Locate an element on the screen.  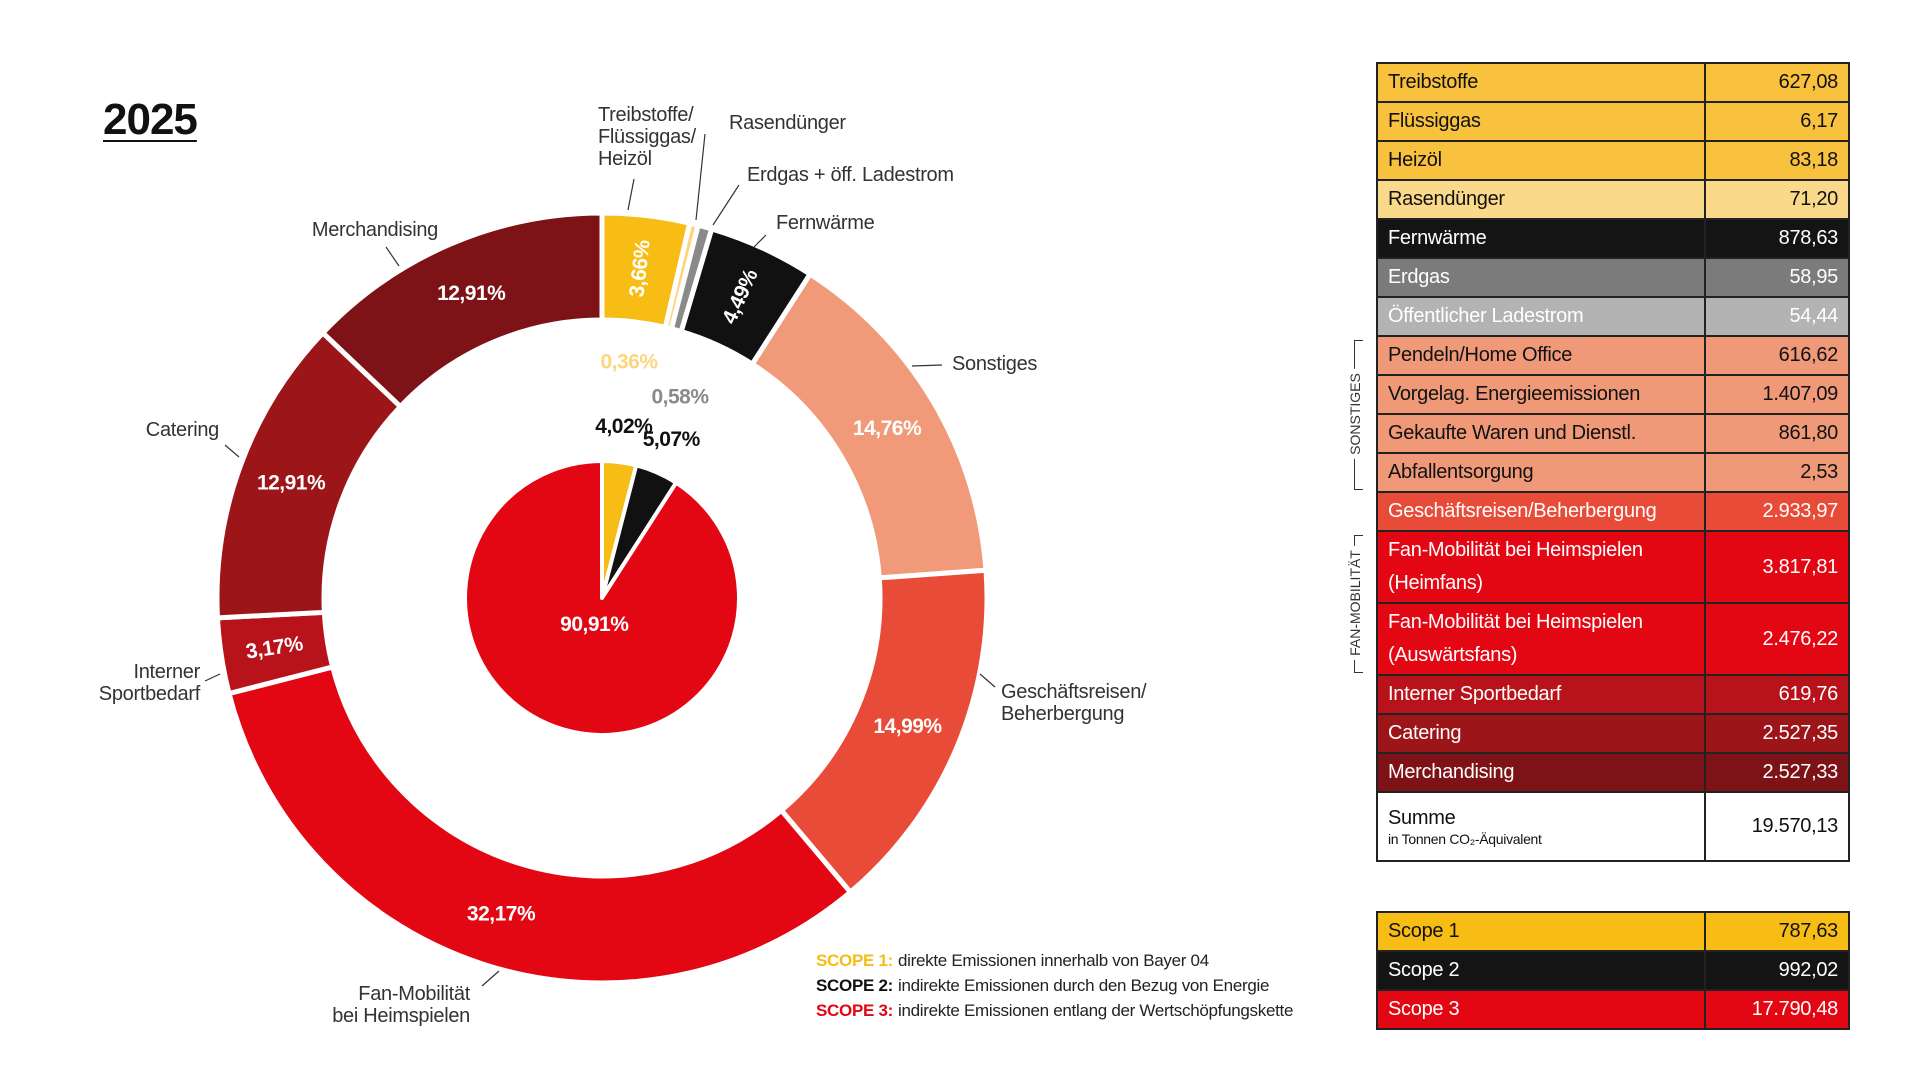
table-row: Heizöl 83,18 is located at coordinates (1613, 160).